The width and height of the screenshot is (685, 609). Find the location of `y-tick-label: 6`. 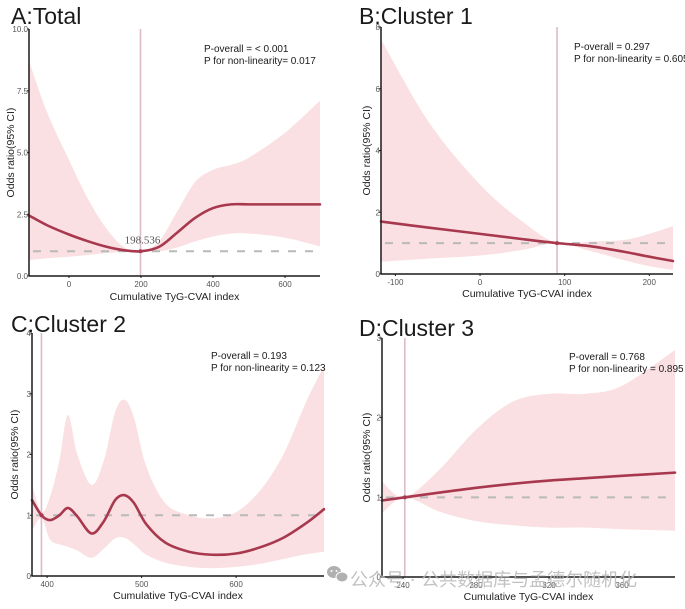

y-tick-label: 6 is located at coordinates (378, 89).